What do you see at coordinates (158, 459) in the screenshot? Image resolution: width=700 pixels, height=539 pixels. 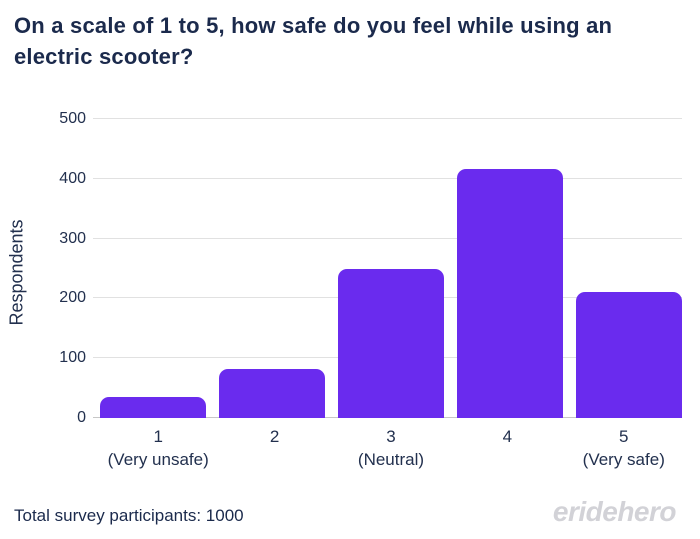 I see `x-tick-sublabel: (Very unsafe)` at bounding box center [158, 459].